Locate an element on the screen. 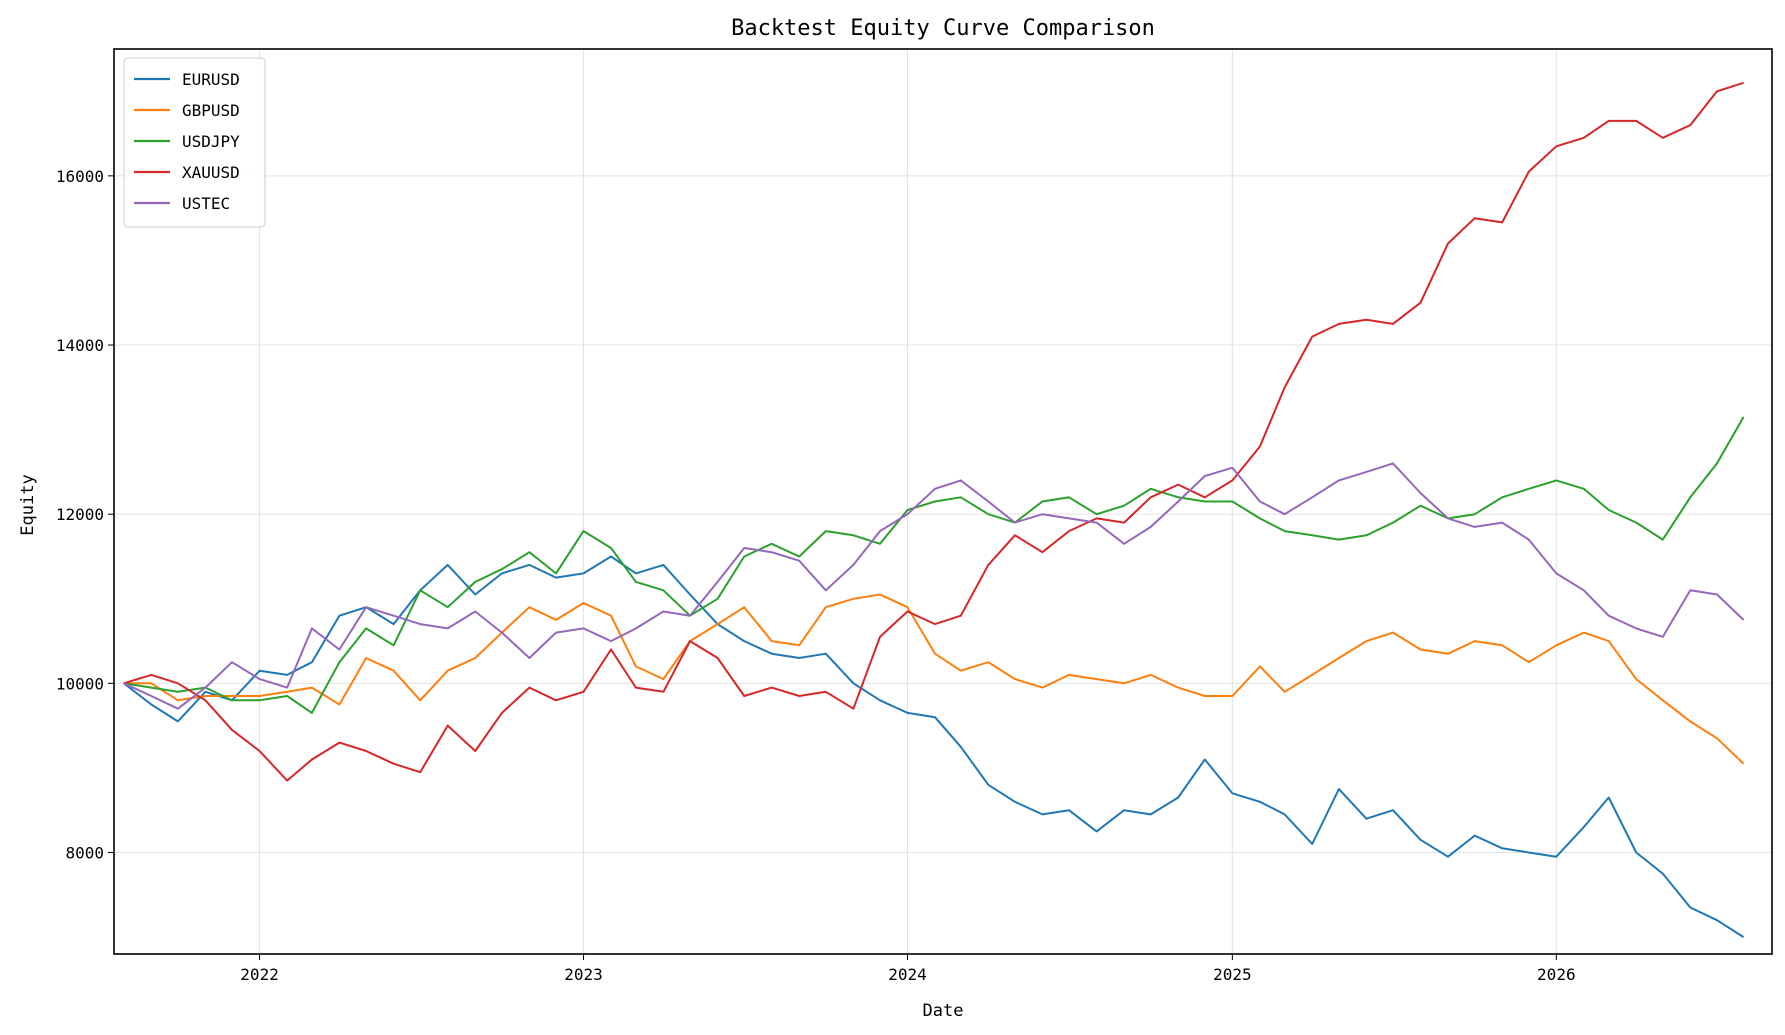  y-tick-label: 12000 is located at coordinates (80, 514).